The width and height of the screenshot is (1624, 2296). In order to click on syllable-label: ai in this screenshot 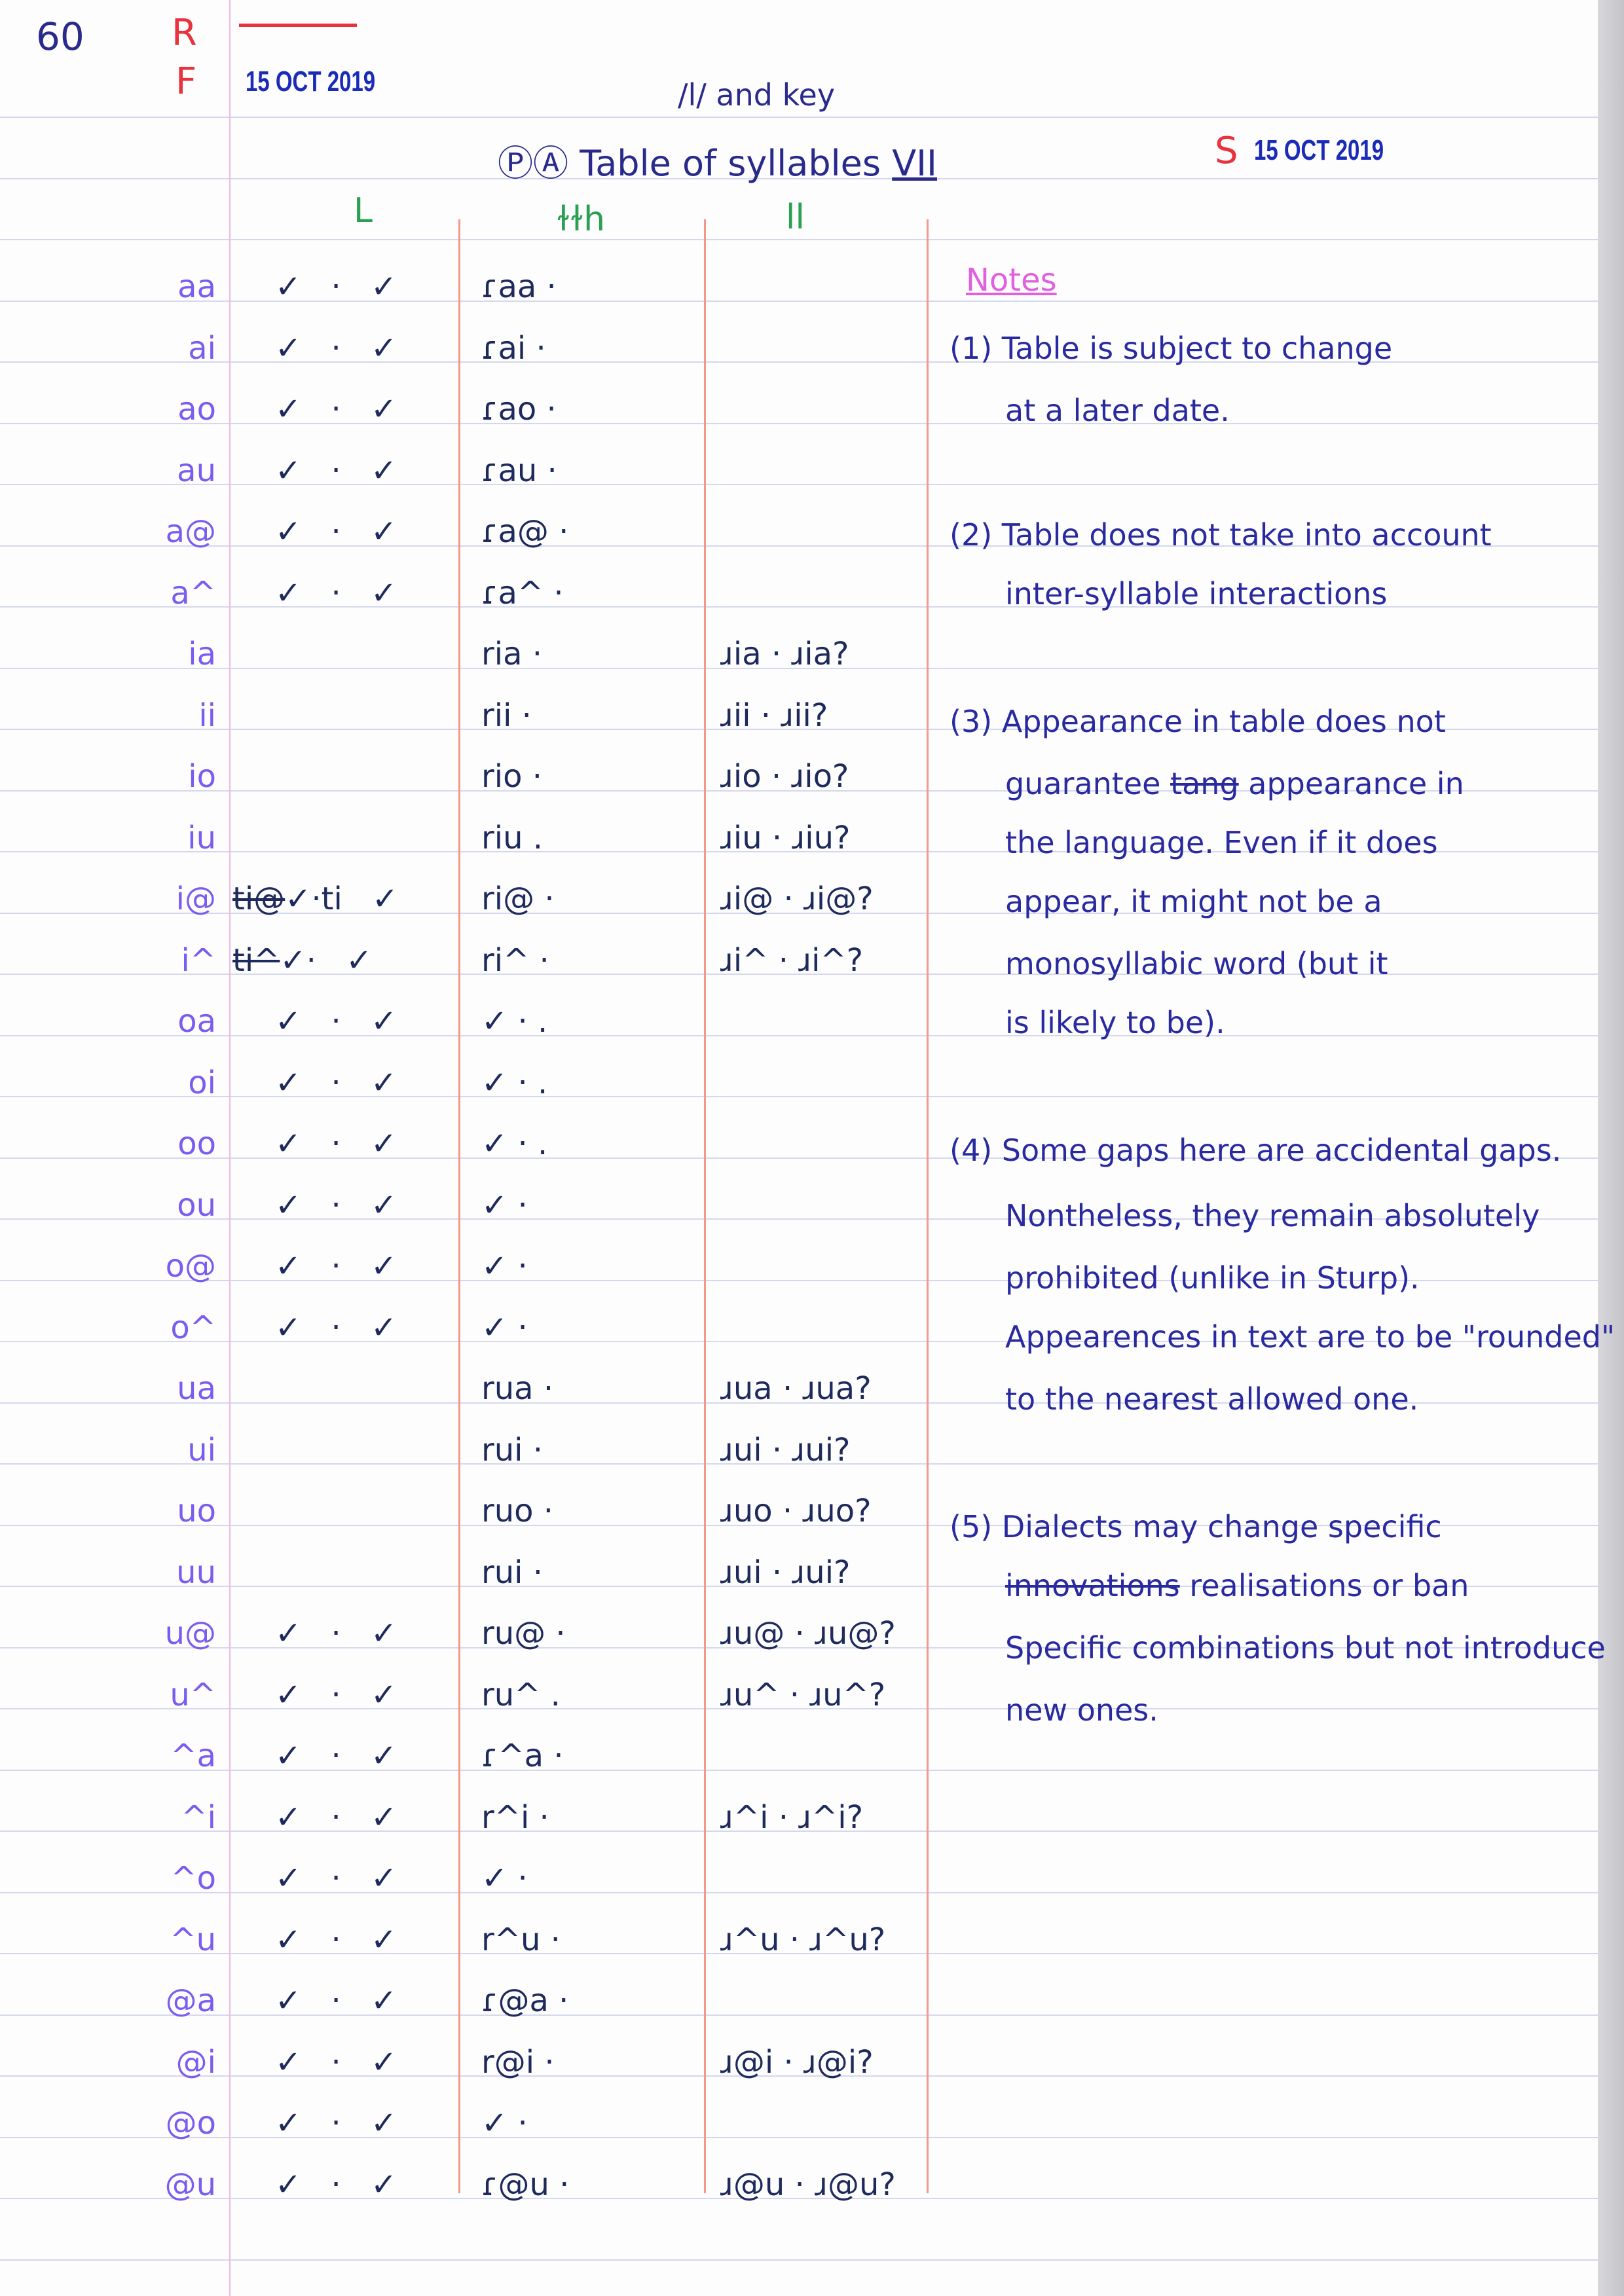, I will do `click(202, 348)`.